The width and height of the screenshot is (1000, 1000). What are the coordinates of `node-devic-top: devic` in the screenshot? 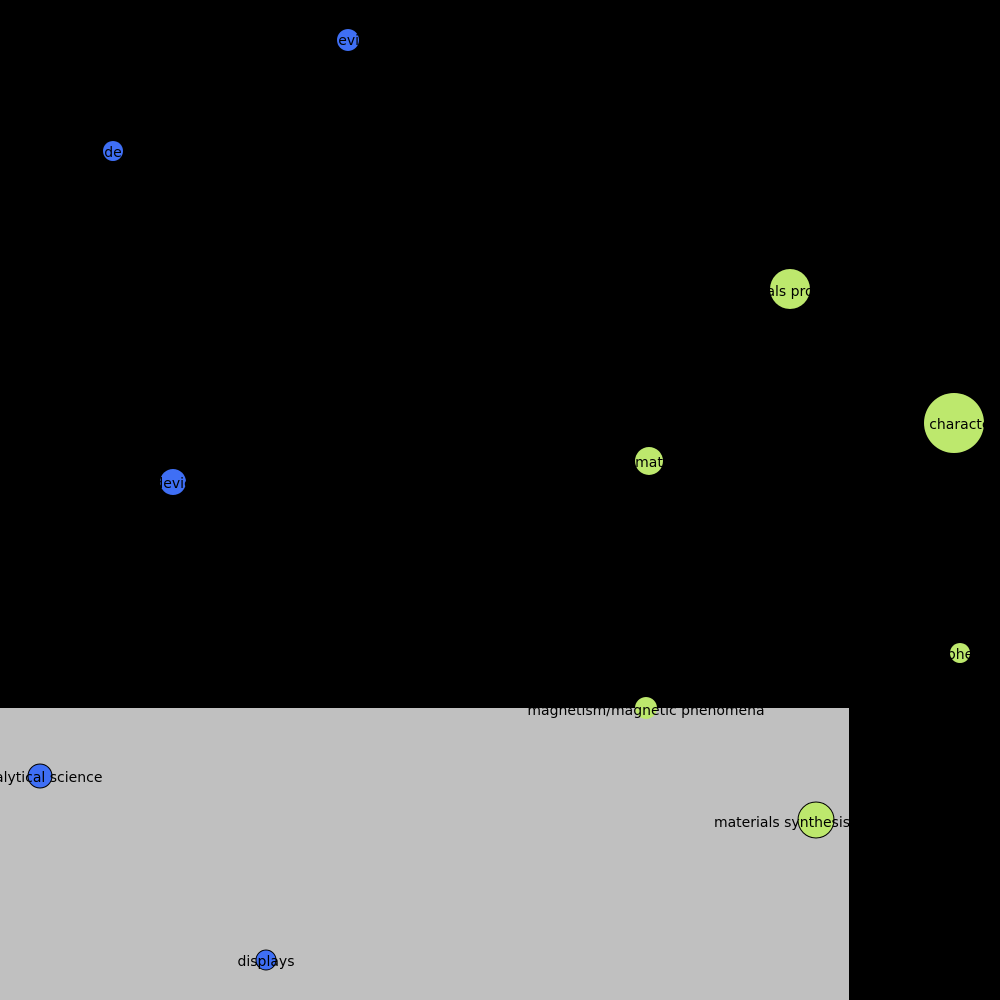 It's located at (348, 40).